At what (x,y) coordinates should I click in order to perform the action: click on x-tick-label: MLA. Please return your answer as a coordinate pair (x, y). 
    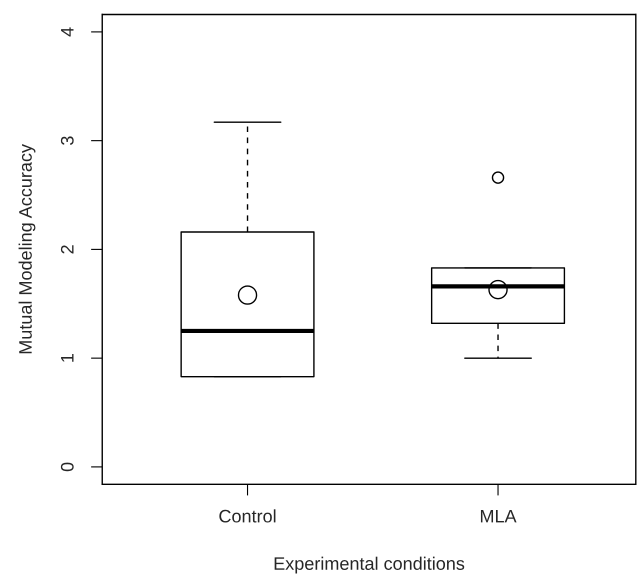
    Looking at the image, I should click on (498, 516).